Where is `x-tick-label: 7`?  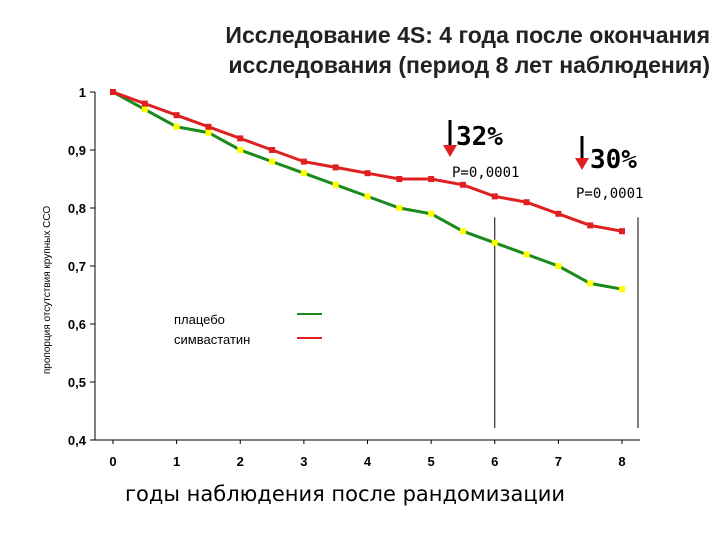
x-tick-label: 7 is located at coordinates (558, 461).